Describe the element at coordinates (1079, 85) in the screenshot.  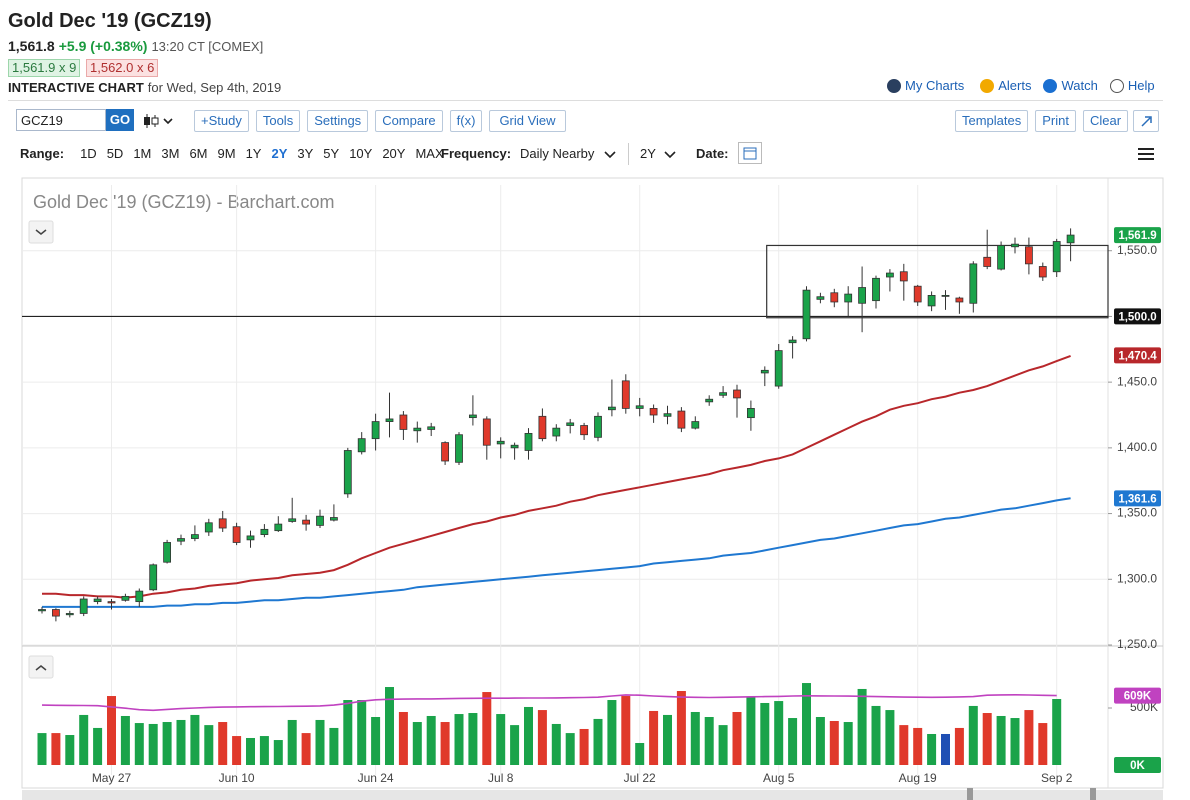
I see `link-text: Watch` at that location.